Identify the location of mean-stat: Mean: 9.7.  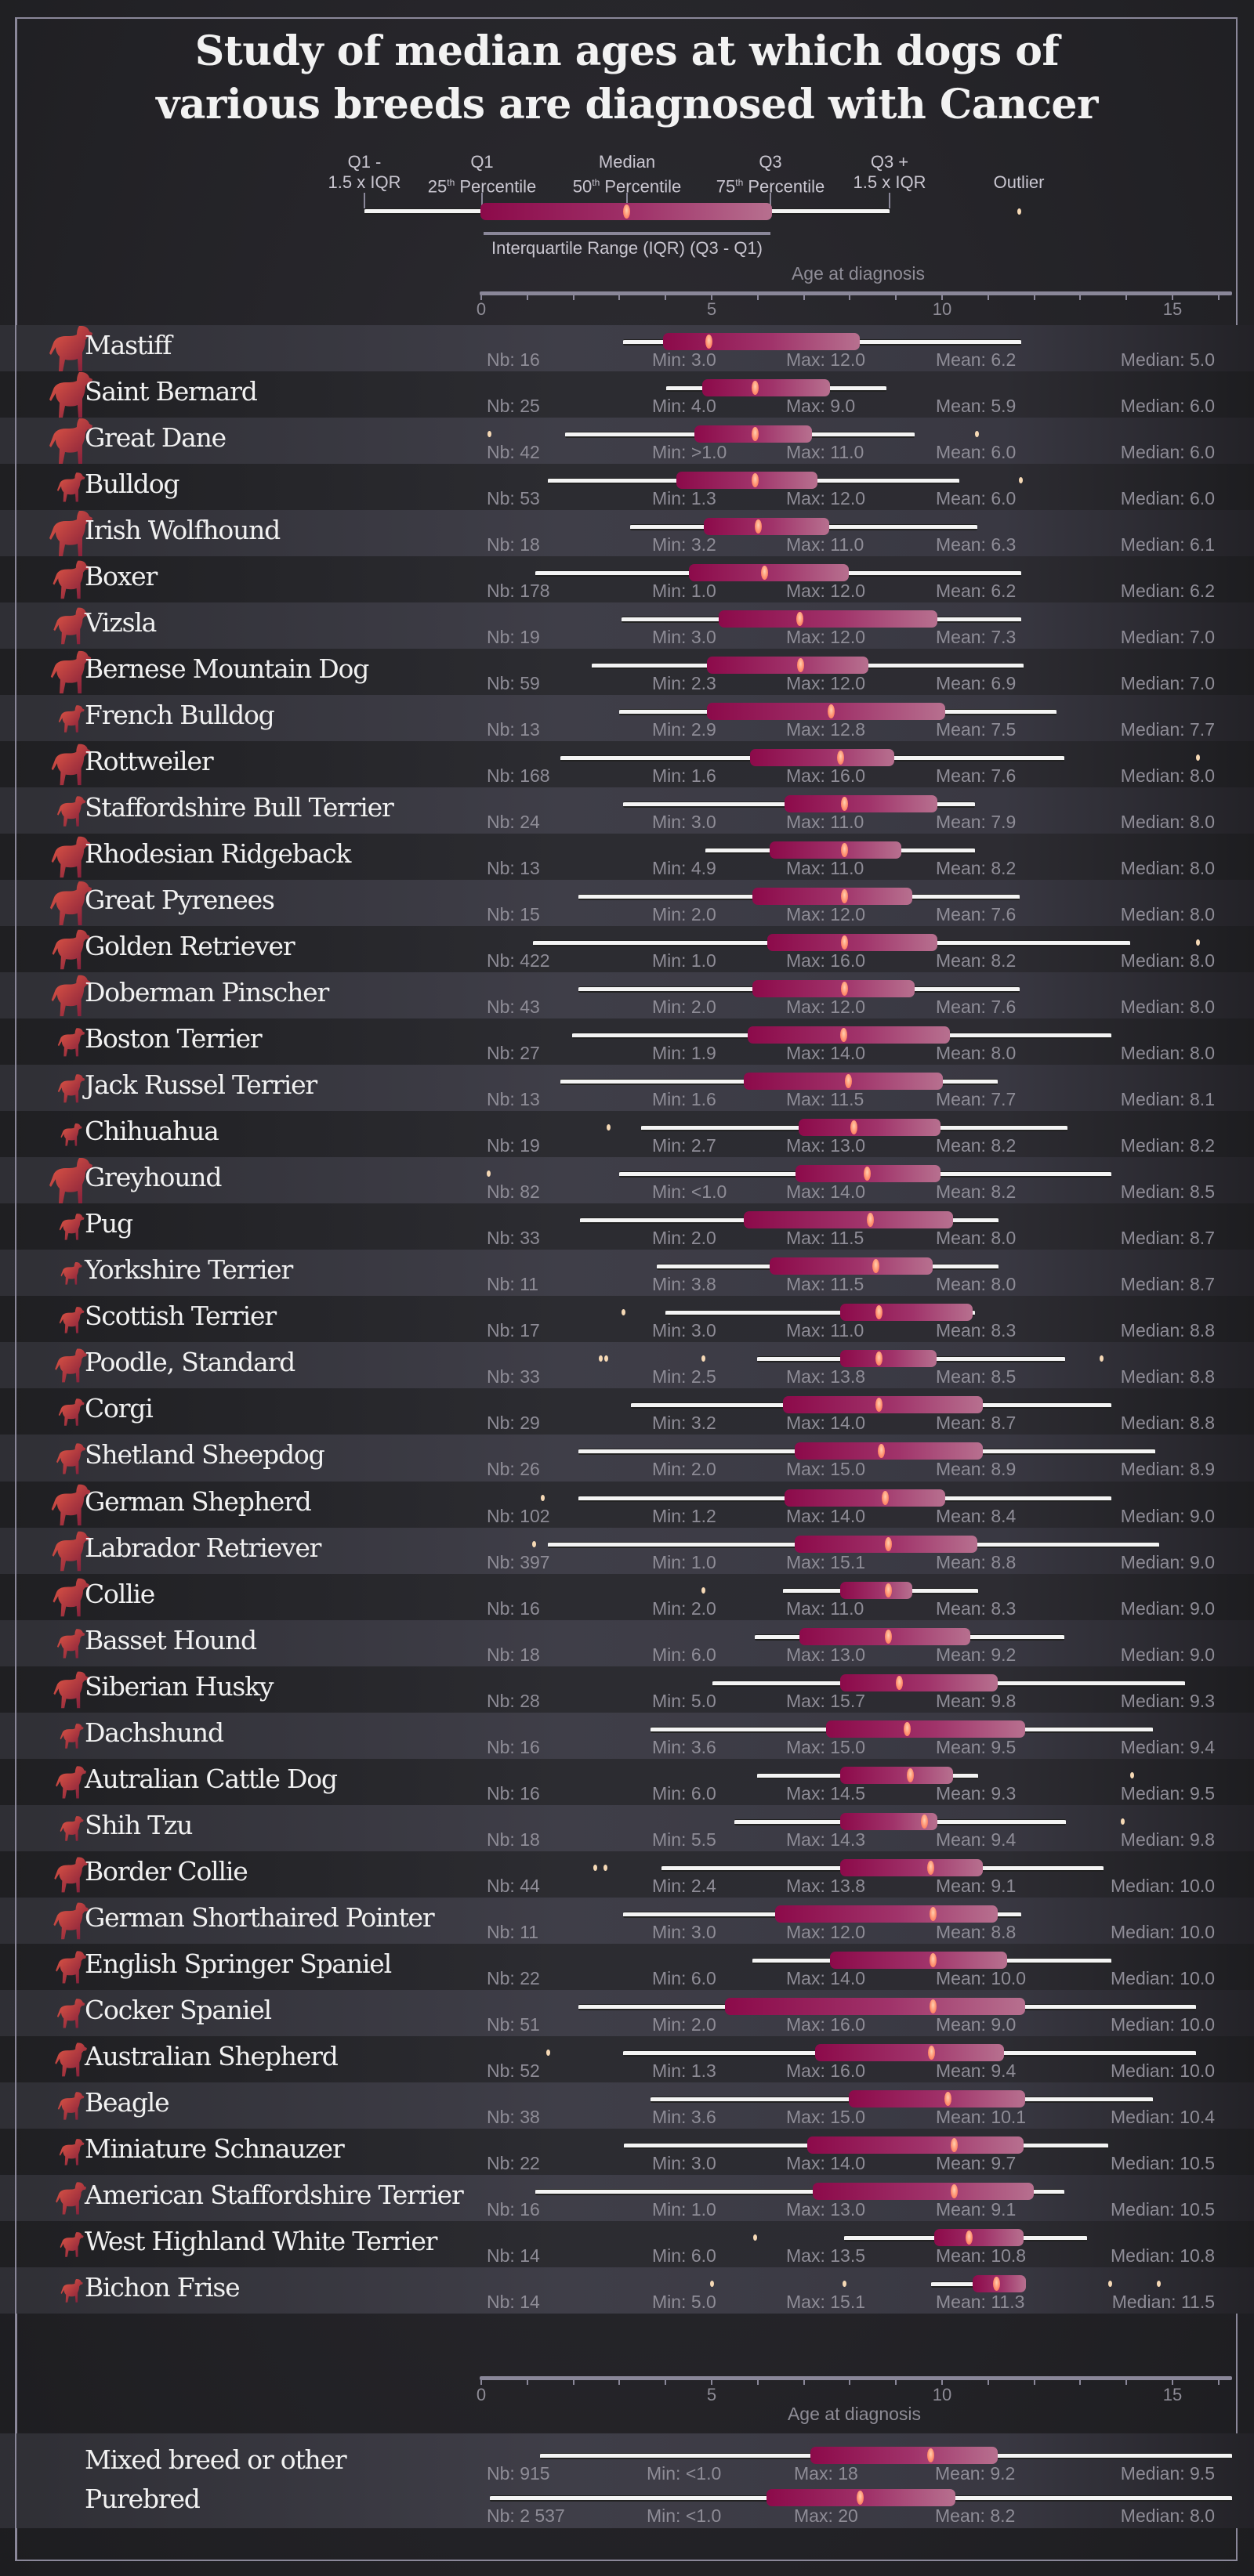
(976, 2164).